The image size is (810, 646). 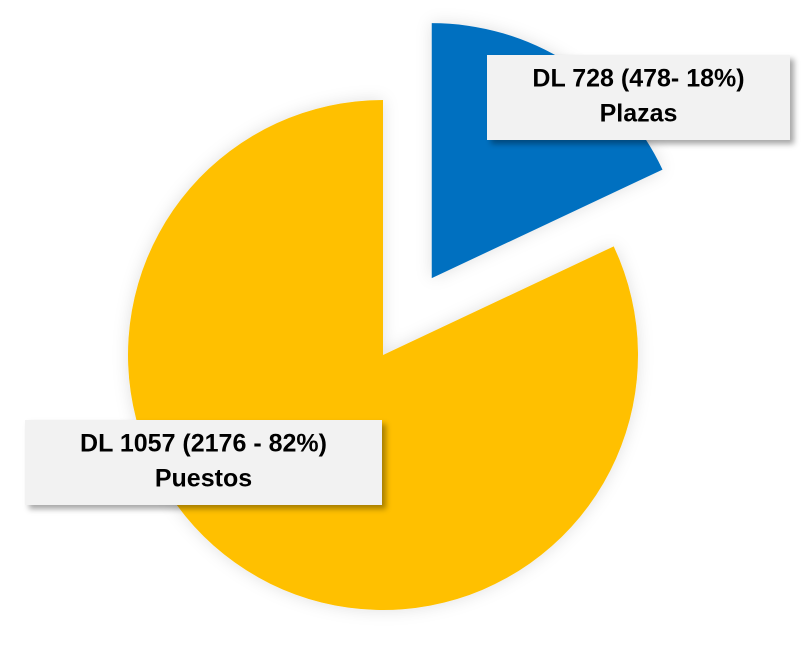 What do you see at coordinates (203, 444) in the screenshot?
I see `slice-label: DL 1057 (2176 - 82%)` at bounding box center [203, 444].